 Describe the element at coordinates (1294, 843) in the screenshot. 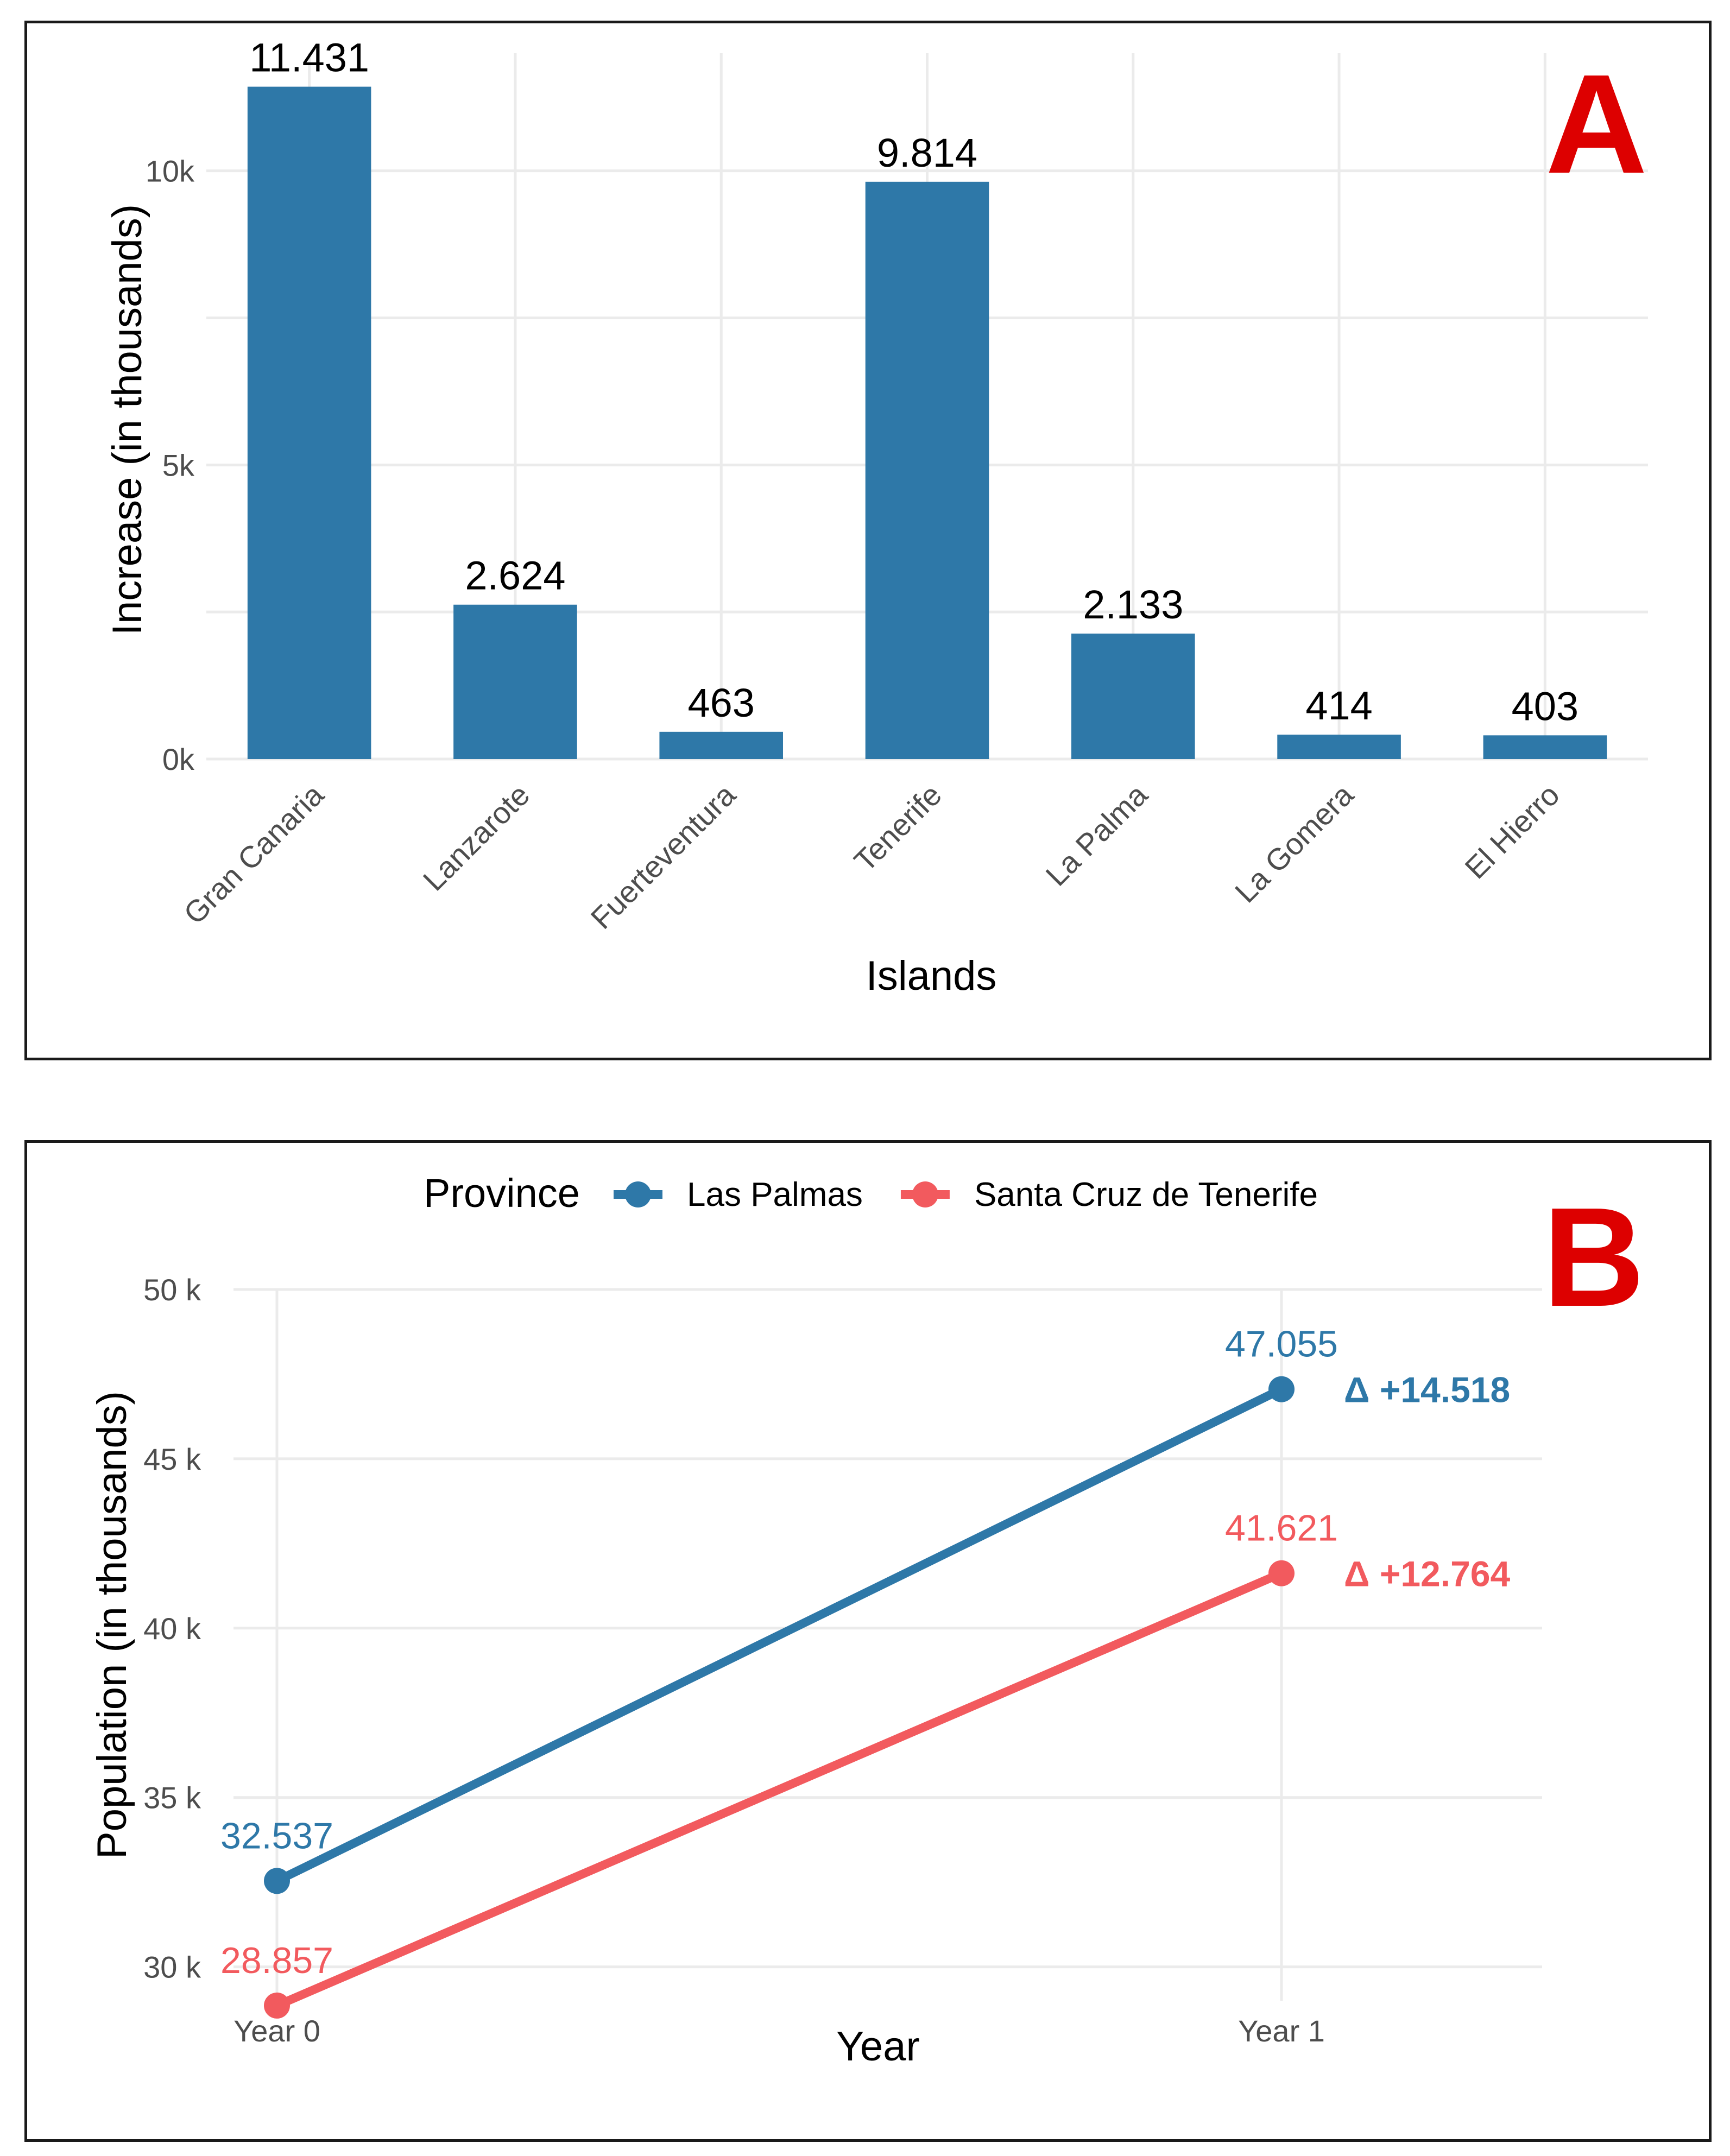

I see `x-tick-label: La Gomera` at that location.